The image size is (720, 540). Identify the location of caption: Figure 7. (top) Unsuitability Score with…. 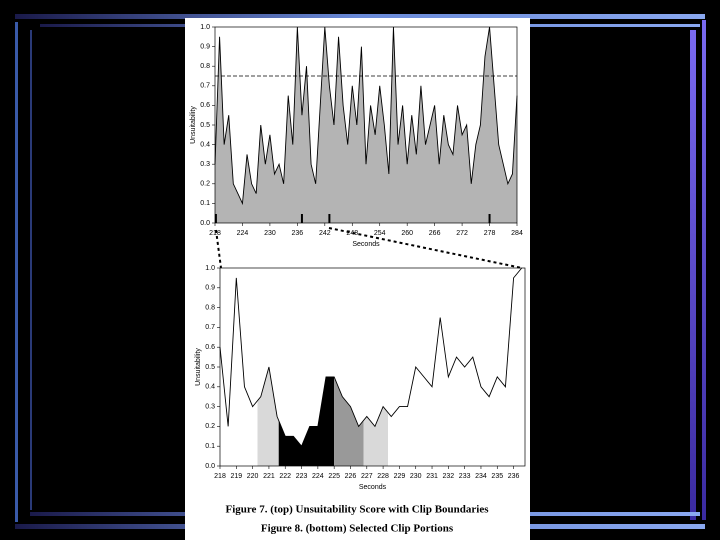
(357, 510).